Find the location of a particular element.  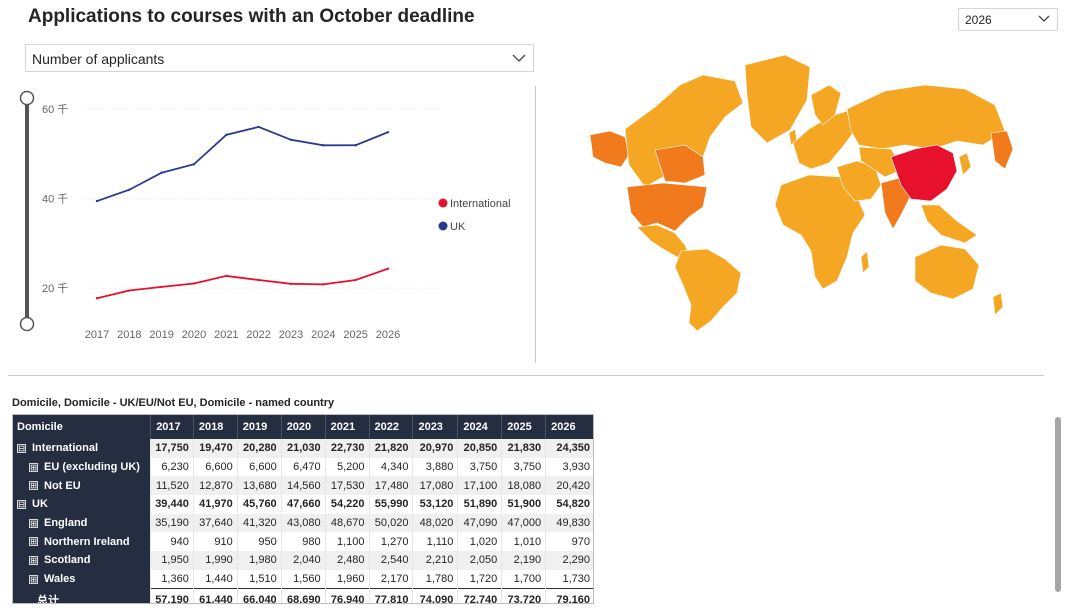

table-cell: 20,420 is located at coordinates (569, 486).